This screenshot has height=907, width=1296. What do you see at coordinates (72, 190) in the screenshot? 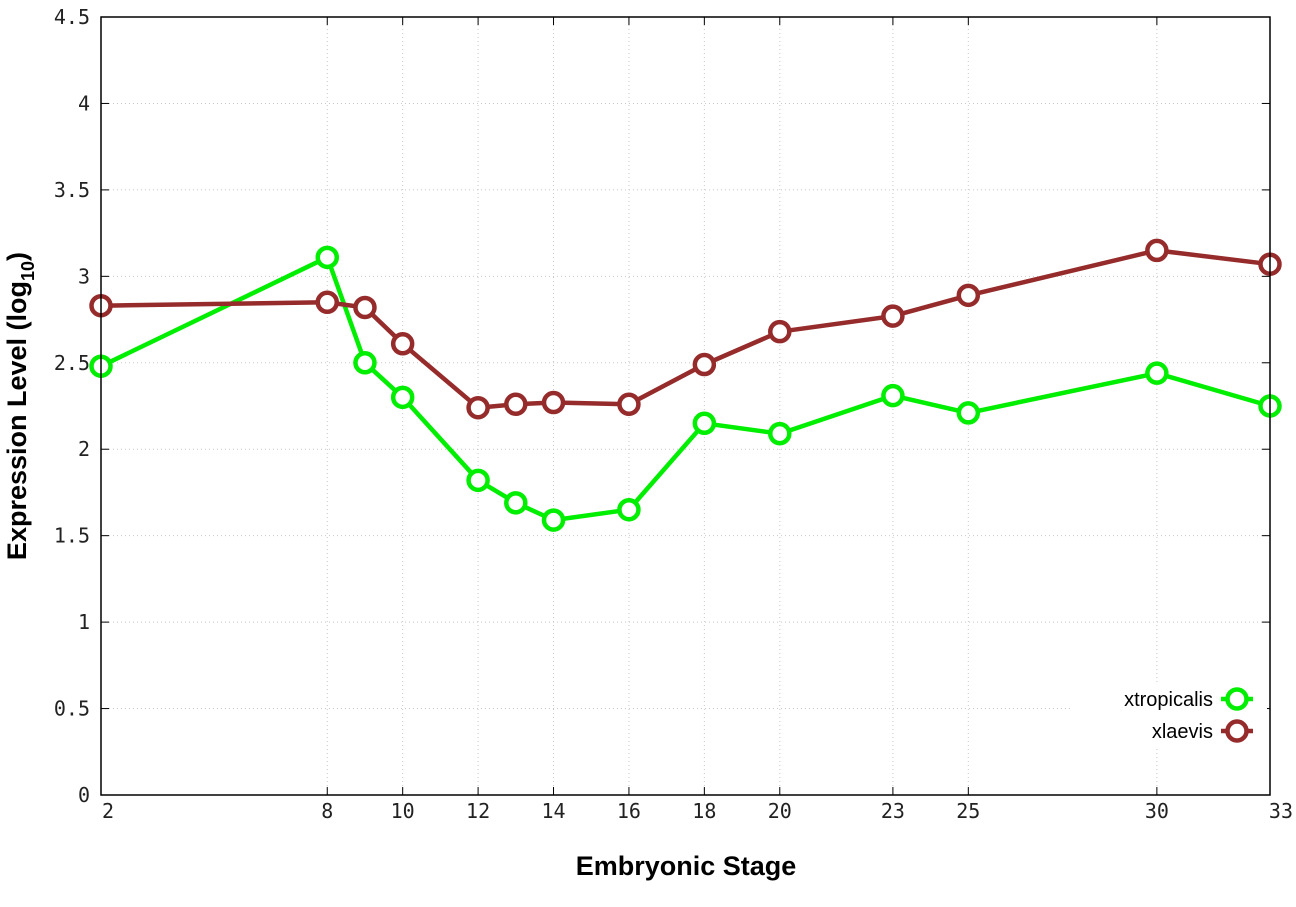
I see `y-tick-label: 3.5` at bounding box center [72, 190].